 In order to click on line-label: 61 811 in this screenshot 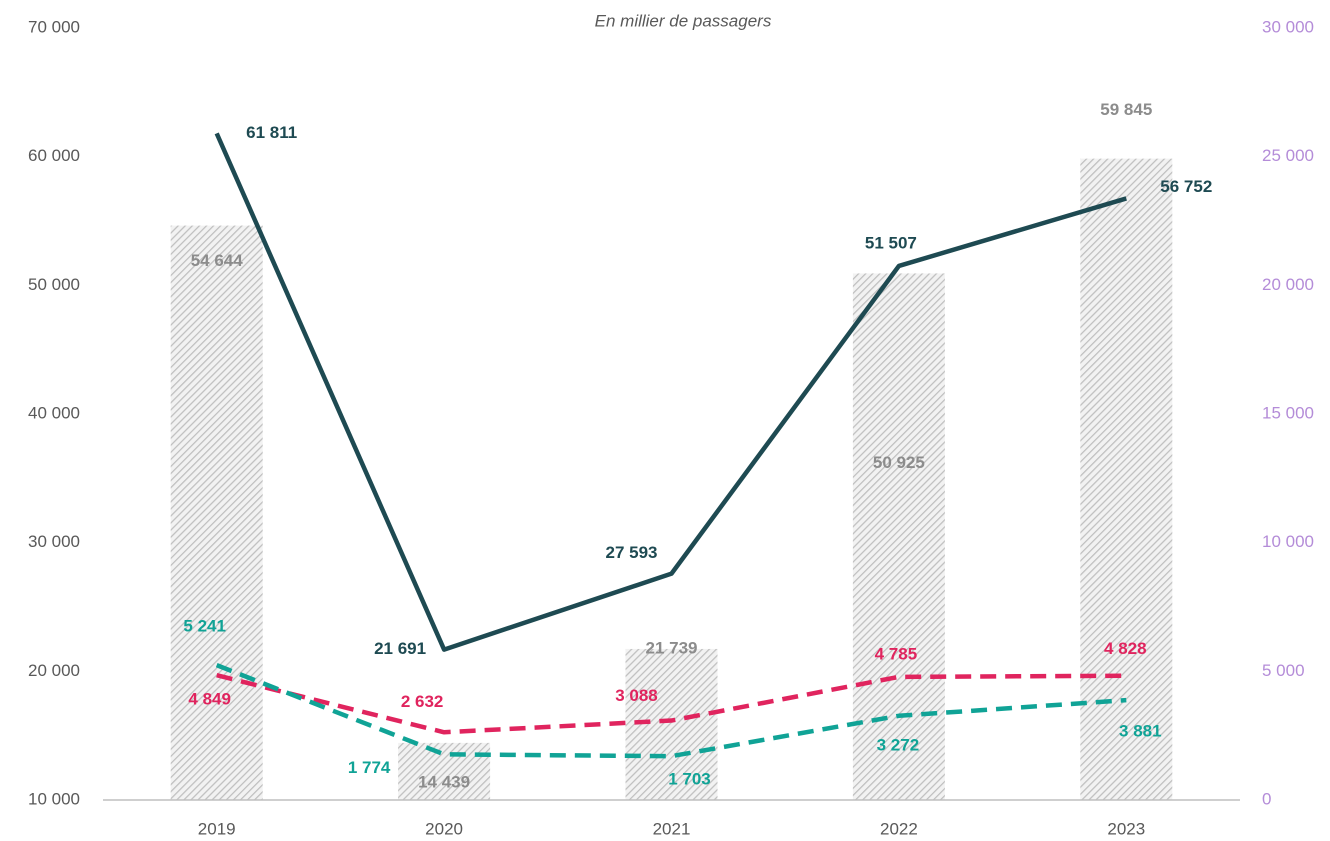, I will do `click(271, 132)`.